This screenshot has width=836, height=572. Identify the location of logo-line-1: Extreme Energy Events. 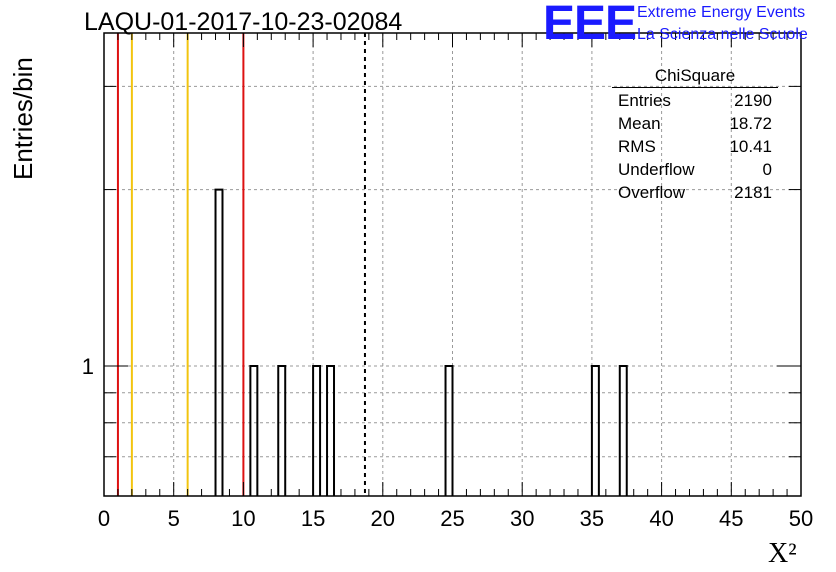
(721, 12).